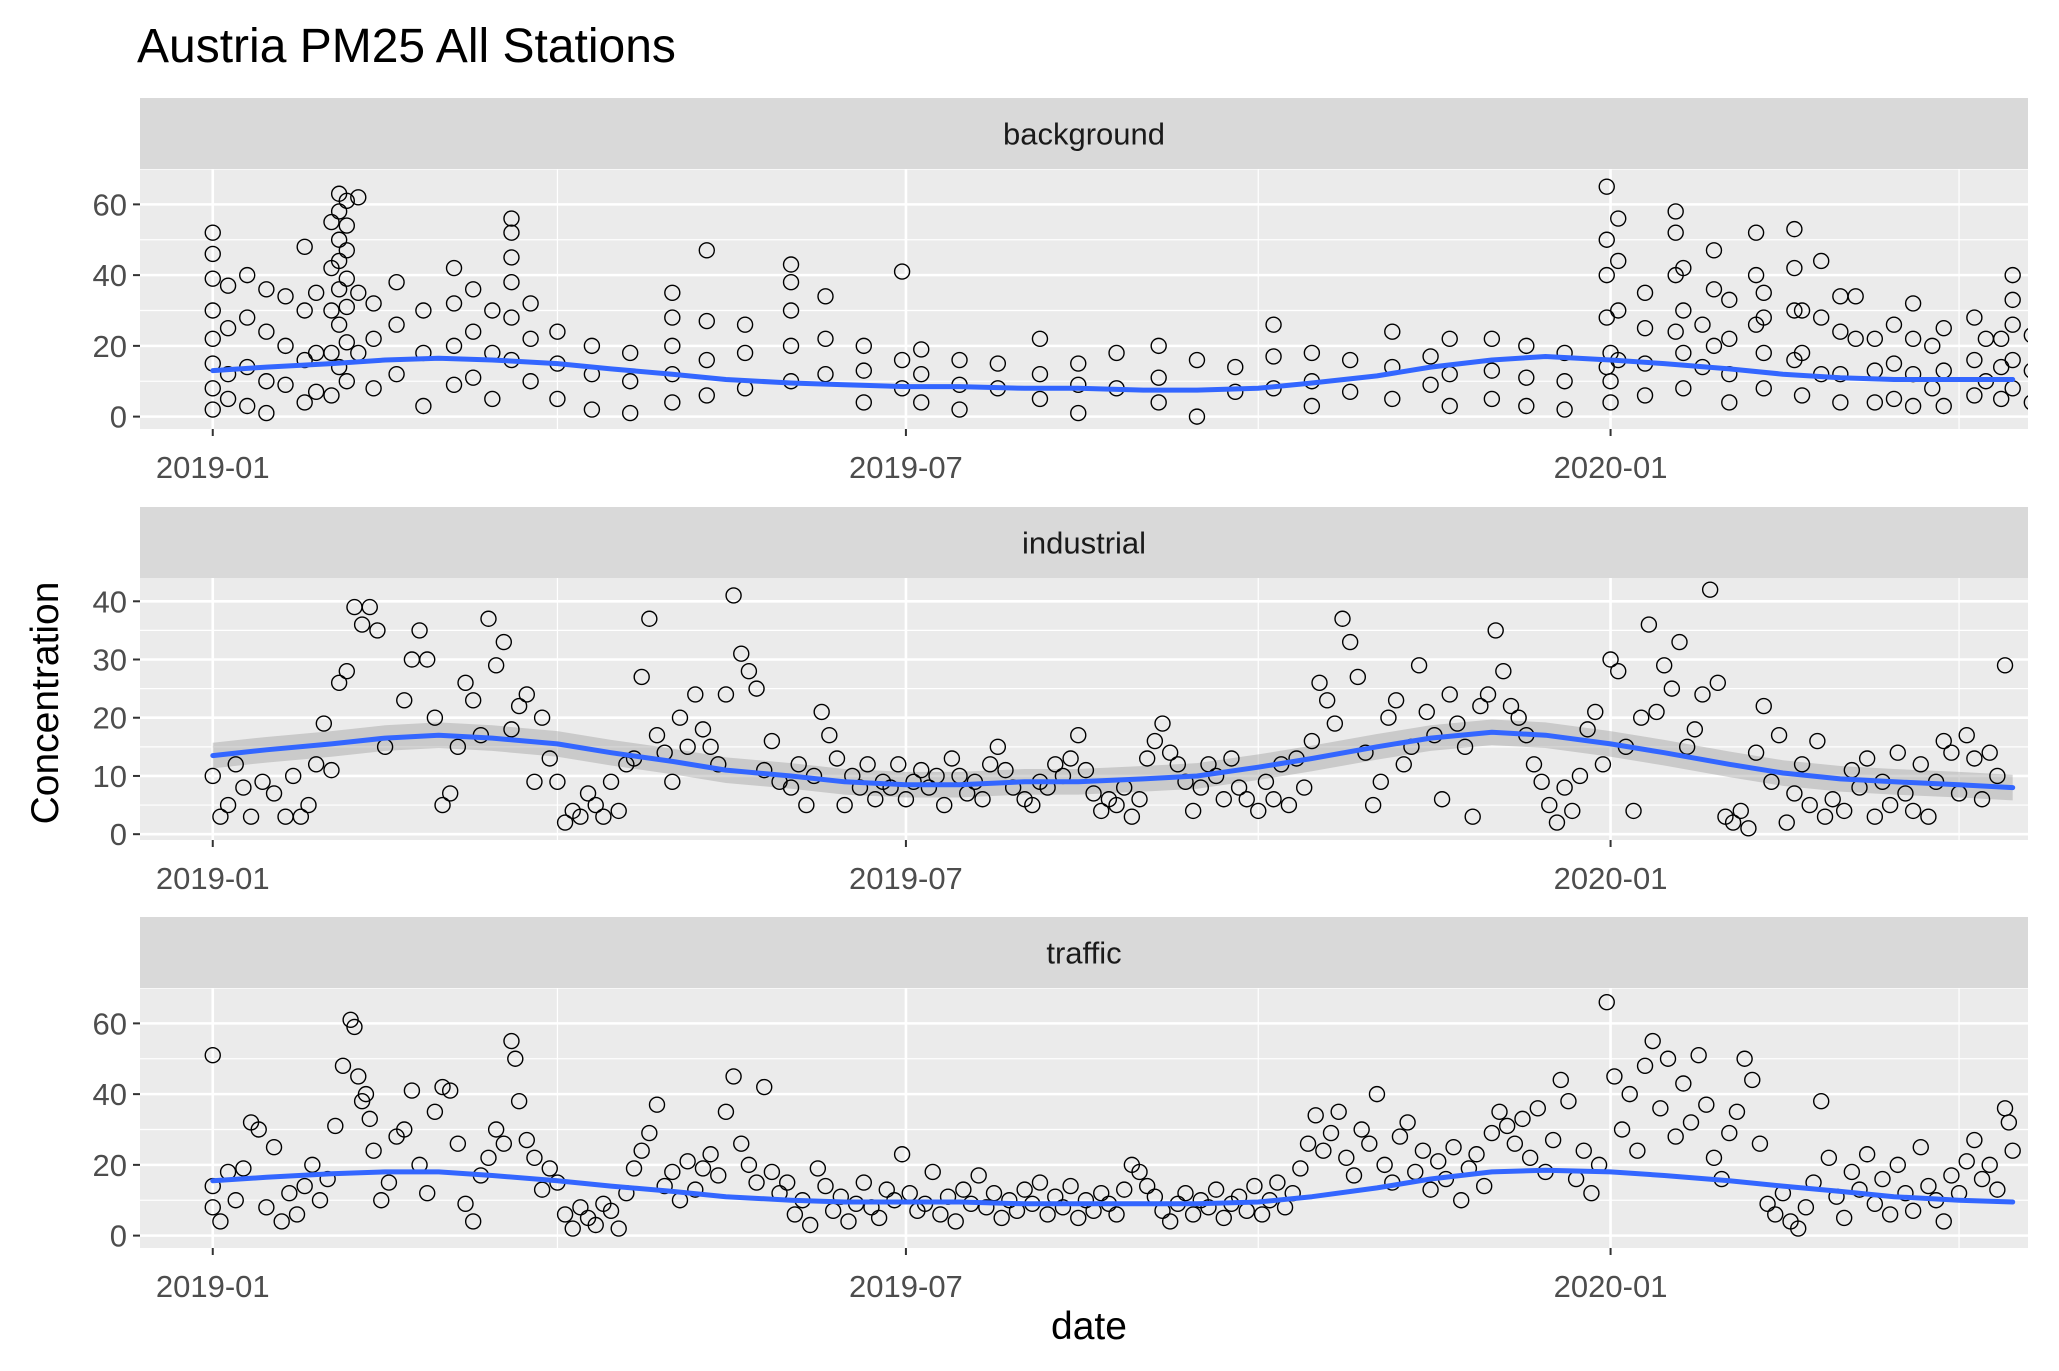 The height and width of the screenshot is (1371, 2059). What do you see at coordinates (1084, 134) in the screenshot?
I see `facet-strip-label: background` at bounding box center [1084, 134].